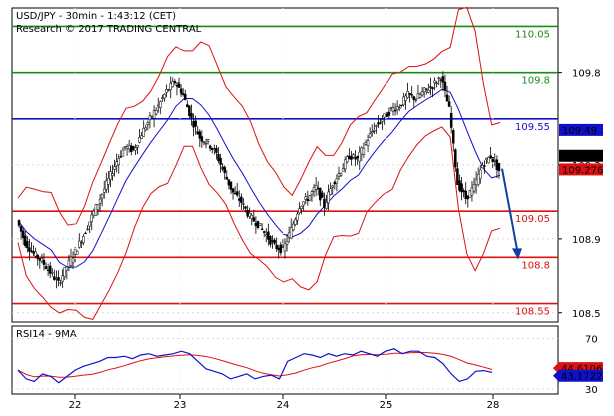  Describe the element at coordinates (532, 219) in the screenshot. I see `level-label: 109.05` at that location.